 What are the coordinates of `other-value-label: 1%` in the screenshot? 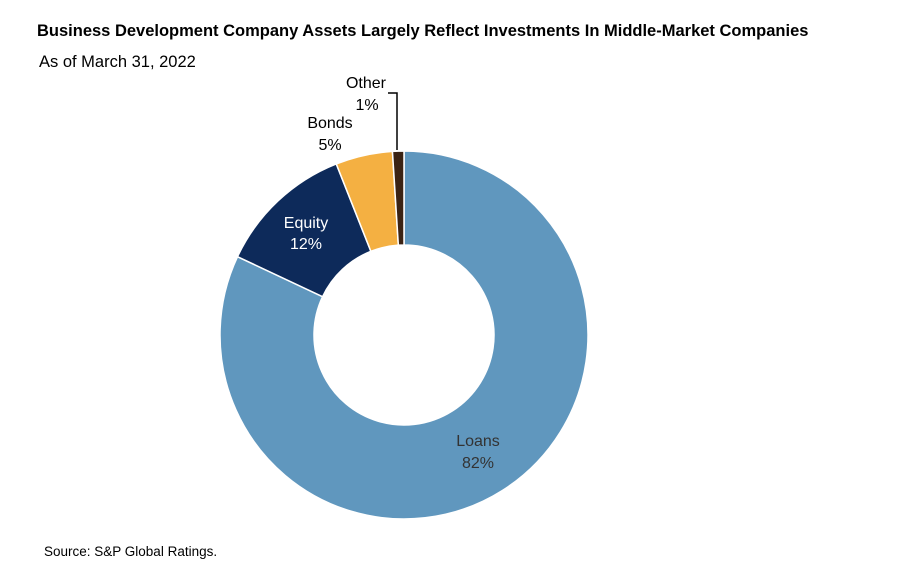 It's located at (366, 105).